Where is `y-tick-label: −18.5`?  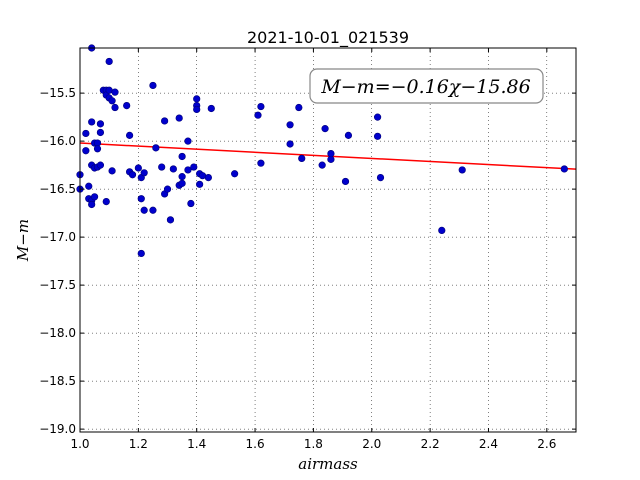
y-tick-label: −18.5 is located at coordinates (57, 381).